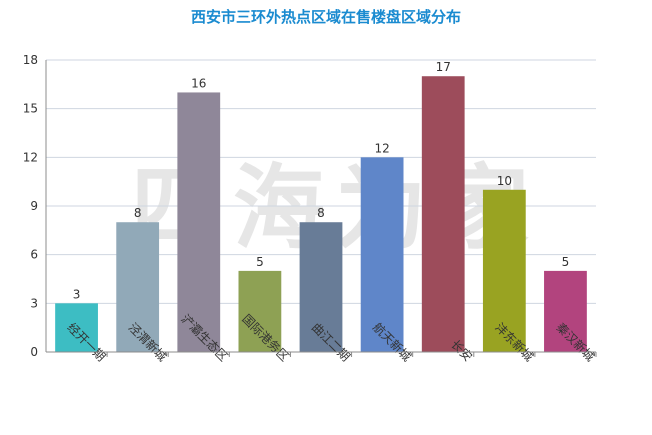  What do you see at coordinates (325, 17) in the screenshot?
I see `chart-title: 西安市三环外热点区域在售楼盘区域分布` at bounding box center [325, 17].